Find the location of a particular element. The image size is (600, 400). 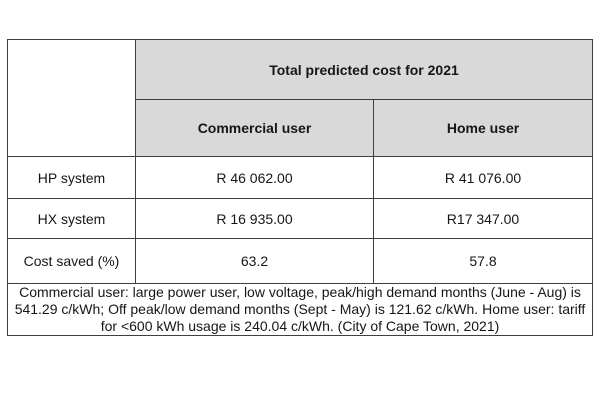

row-label: Cost saved (%) is located at coordinates (71, 261).